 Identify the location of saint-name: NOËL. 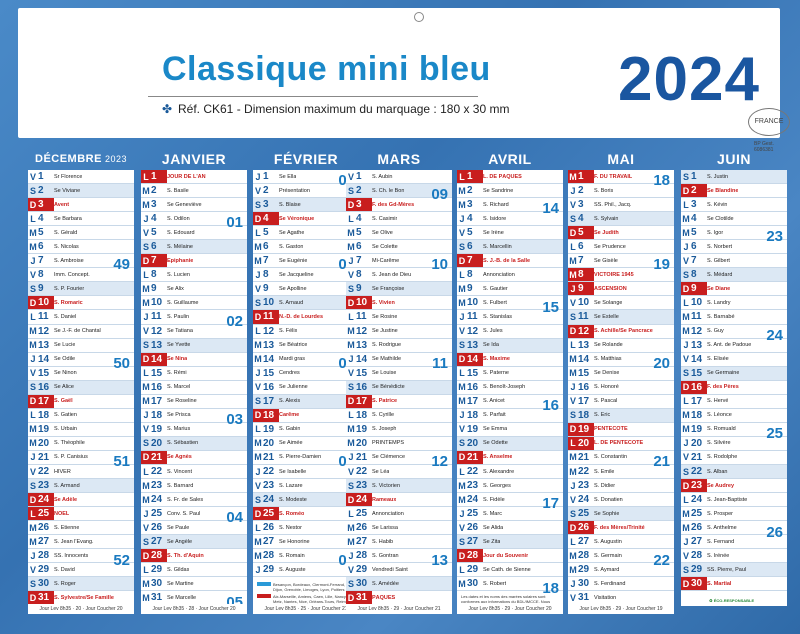
(62, 513).